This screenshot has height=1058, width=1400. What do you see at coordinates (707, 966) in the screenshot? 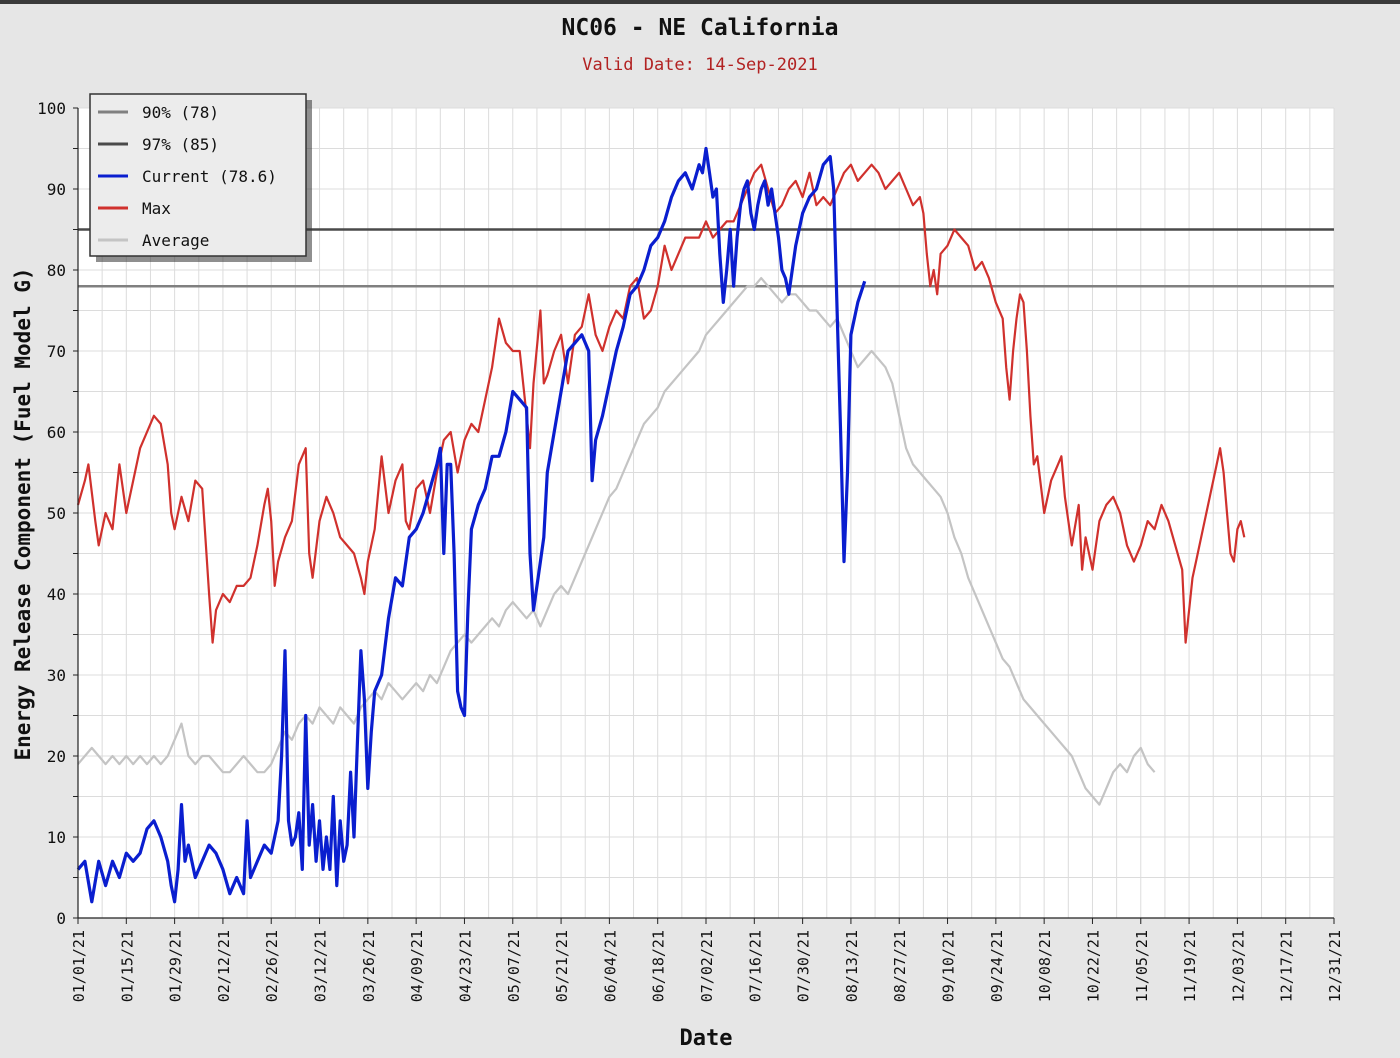
I see `x-tick-label: 07/02/21` at bounding box center [707, 966].